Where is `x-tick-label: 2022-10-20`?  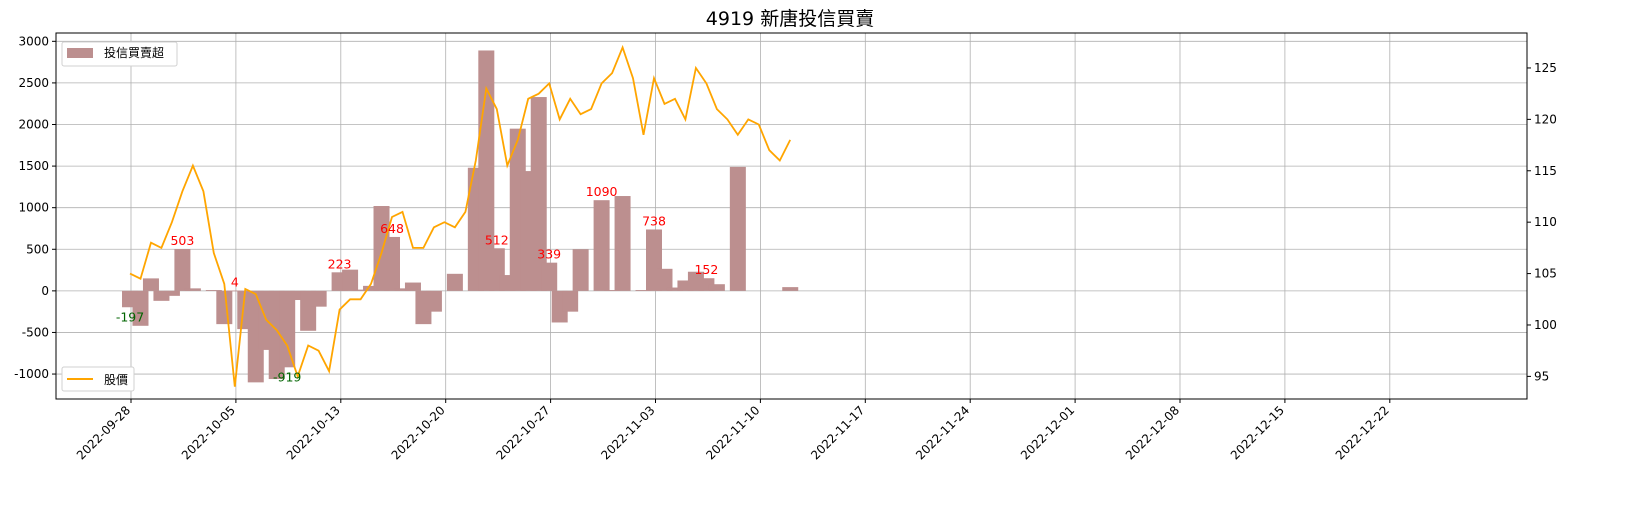
x-tick-label: 2022-10-20 is located at coordinates (418, 432).